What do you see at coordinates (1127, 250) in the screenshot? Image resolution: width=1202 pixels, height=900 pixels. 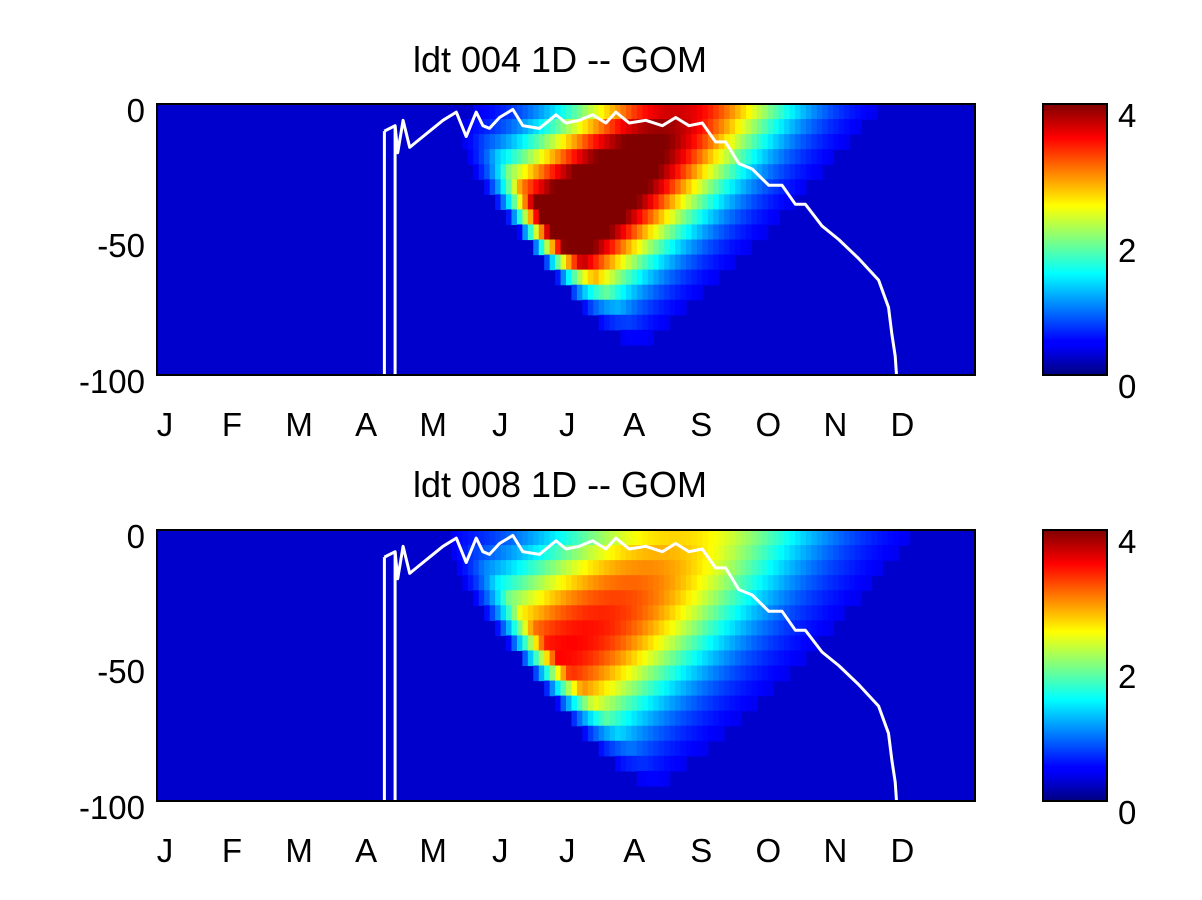 I see `panel-1-colorbar-tick-2: 2` at bounding box center [1127, 250].